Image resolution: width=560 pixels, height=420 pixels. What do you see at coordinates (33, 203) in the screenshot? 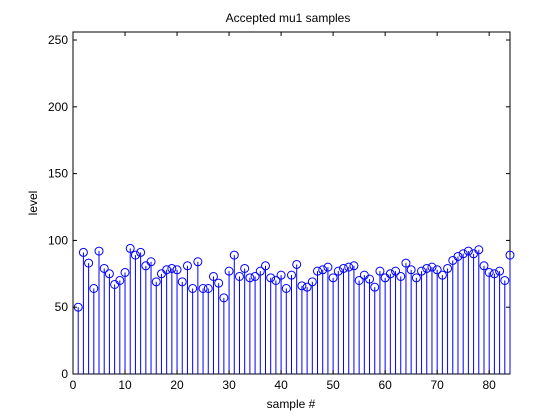
I see `y-axis-label: level` at bounding box center [33, 203].